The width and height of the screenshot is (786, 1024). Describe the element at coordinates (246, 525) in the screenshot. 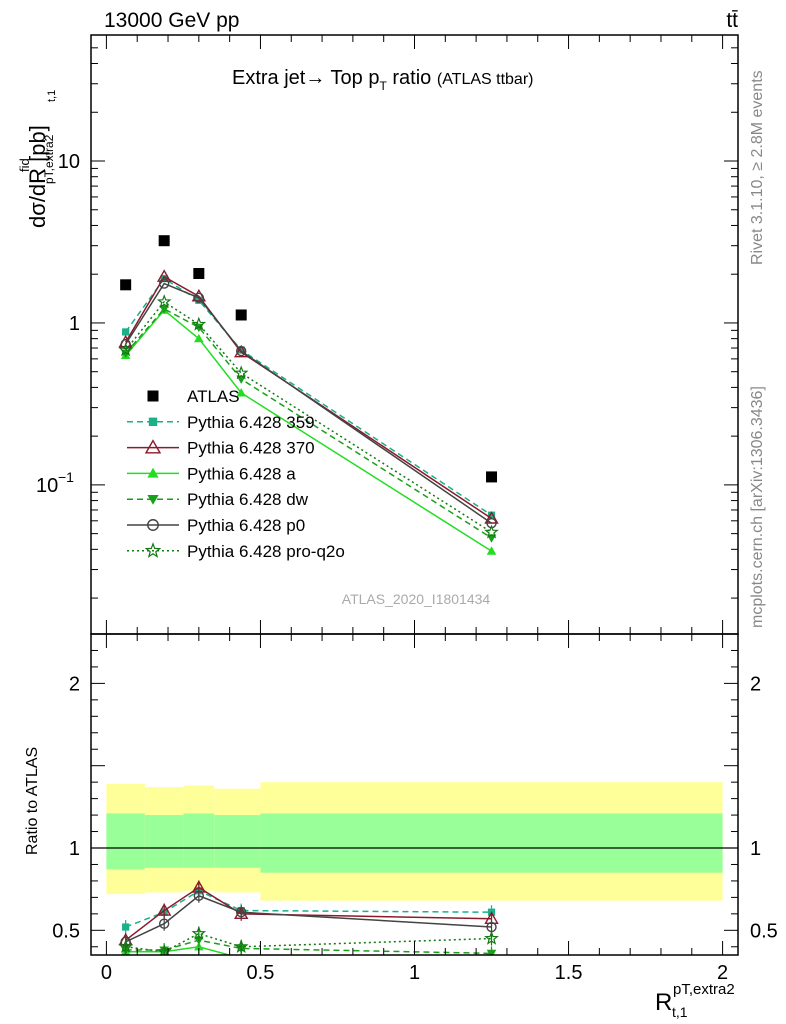

I see `legend-label: Pythia 6.428 p0` at that location.